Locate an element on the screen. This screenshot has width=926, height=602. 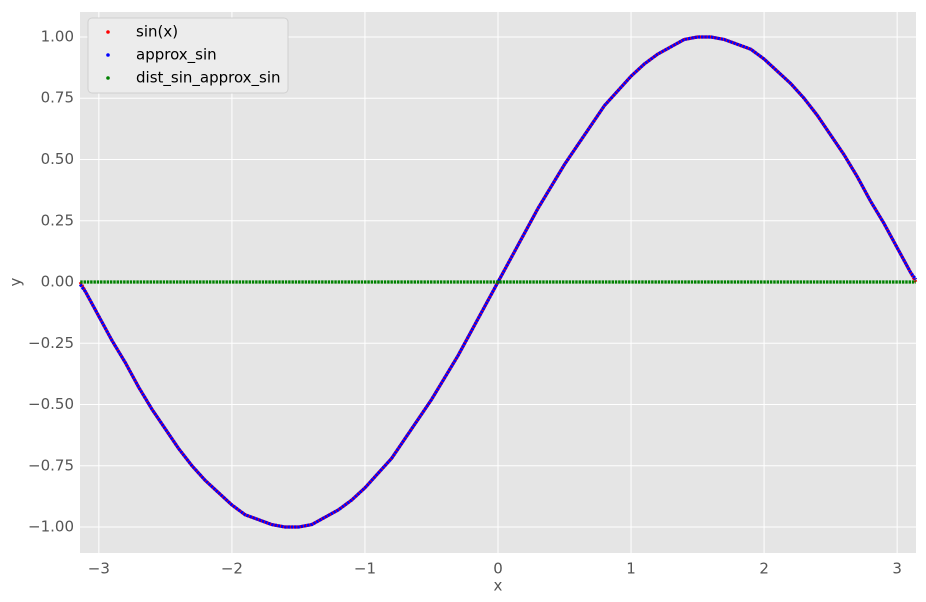
y-tick-label: 0.50 is located at coordinates (57, 159).